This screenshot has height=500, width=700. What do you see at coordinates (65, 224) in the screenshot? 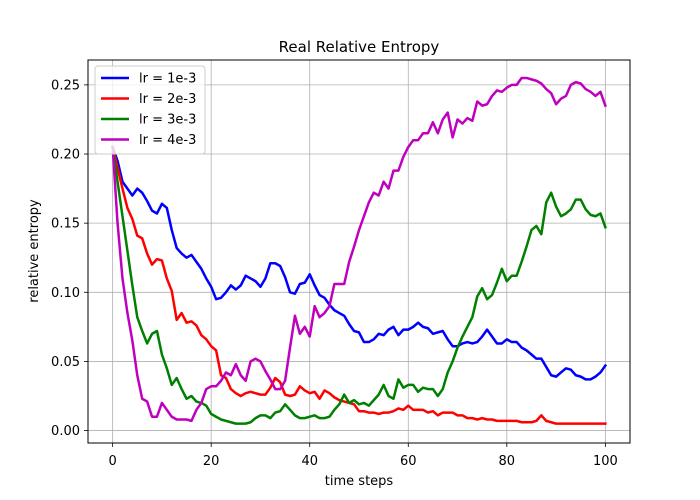
I see `y-tick-label: 0.15` at bounding box center [65, 224].